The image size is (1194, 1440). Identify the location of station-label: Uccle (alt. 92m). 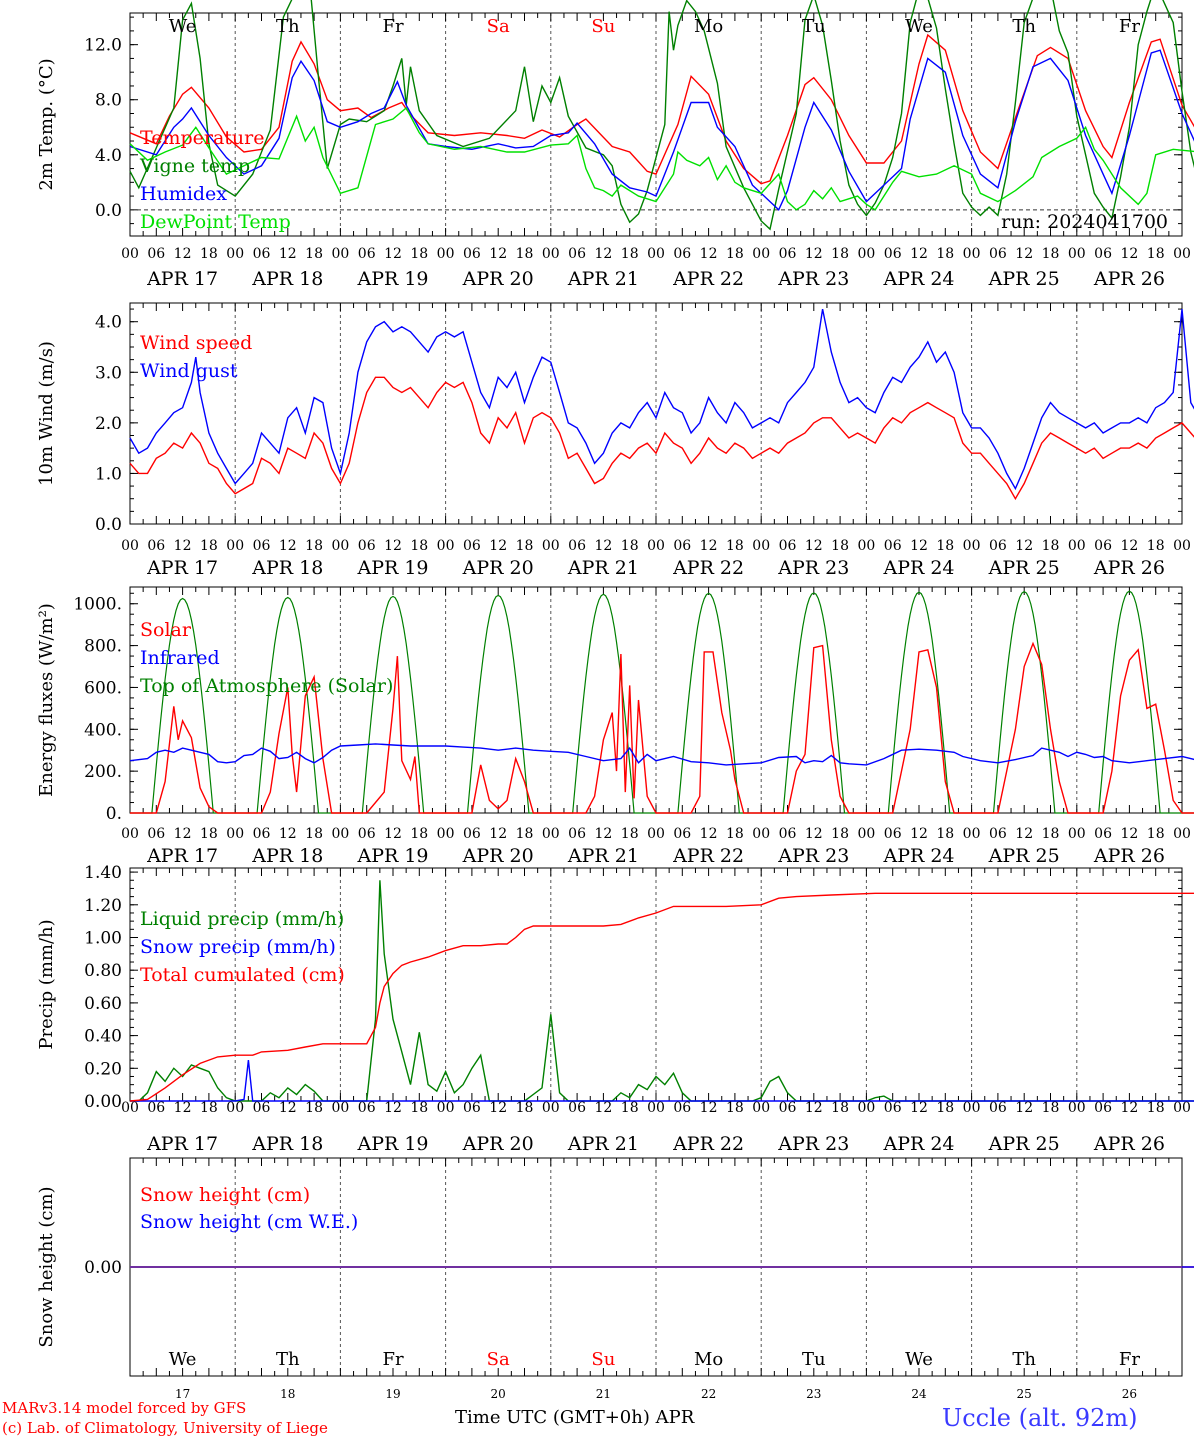
(1040, 1418).